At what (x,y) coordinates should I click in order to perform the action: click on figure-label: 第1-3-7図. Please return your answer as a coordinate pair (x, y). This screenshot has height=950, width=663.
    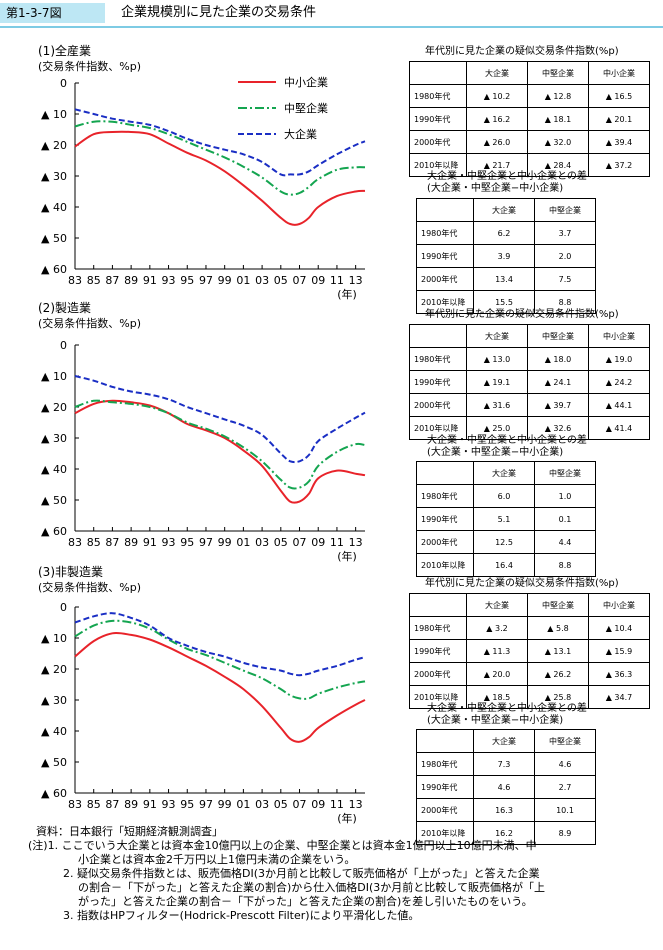
    Looking at the image, I should click on (52, 13).